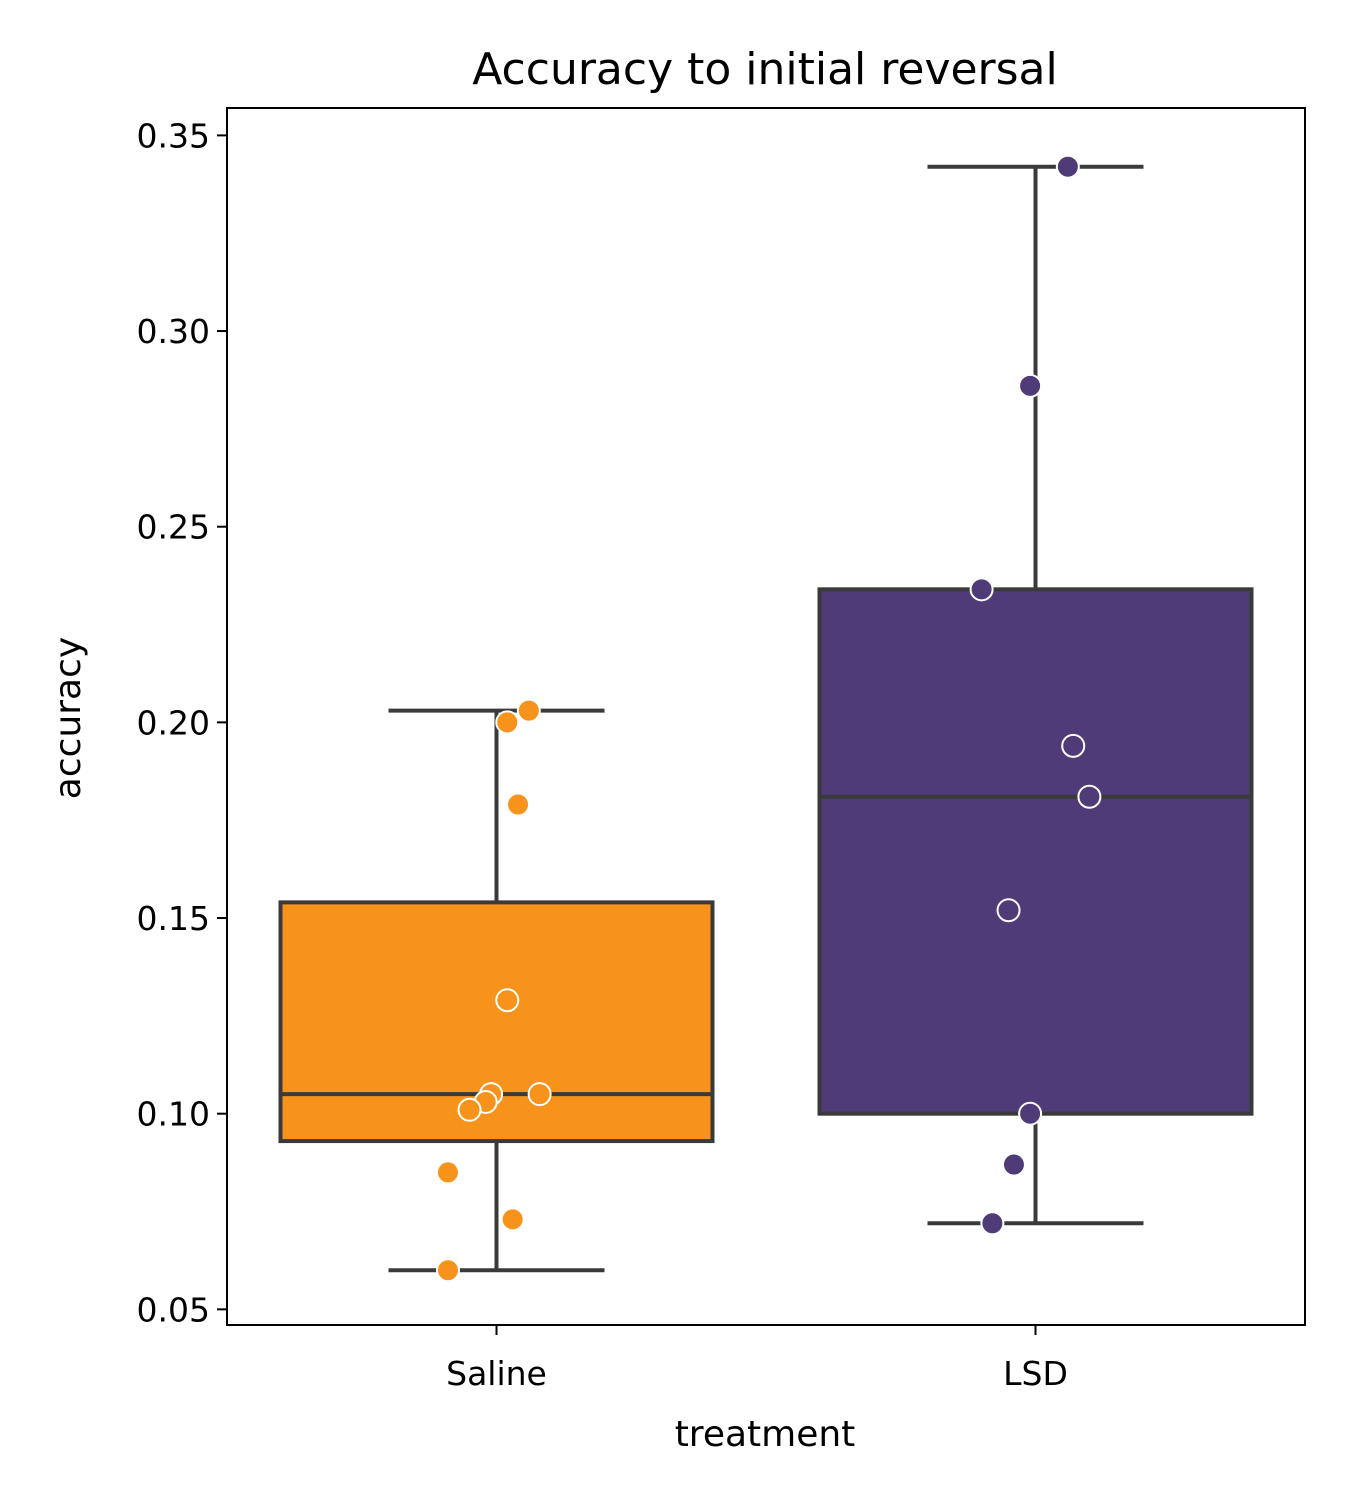  I want to click on box-group-saline, so click(496, 990).